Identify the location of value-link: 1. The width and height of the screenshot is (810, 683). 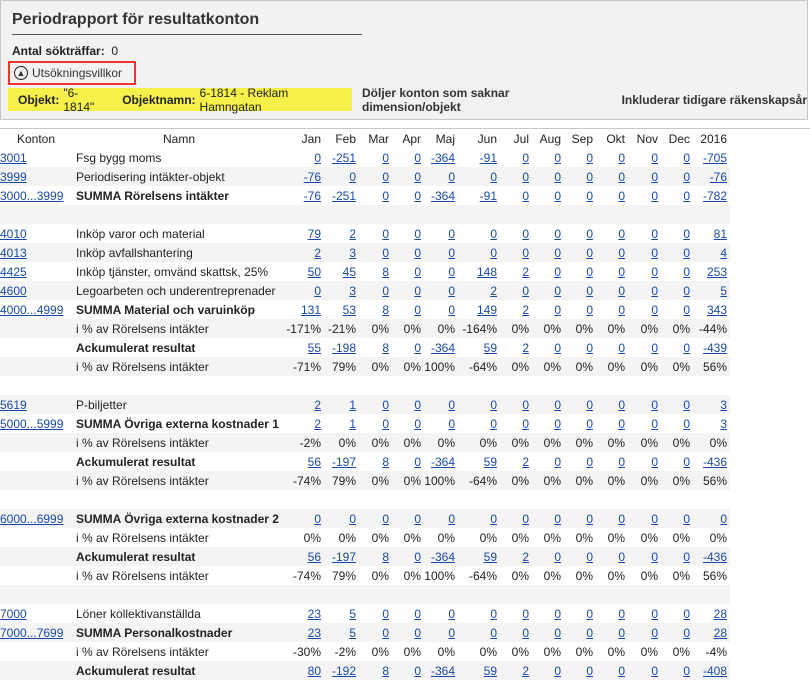
(352, 404).